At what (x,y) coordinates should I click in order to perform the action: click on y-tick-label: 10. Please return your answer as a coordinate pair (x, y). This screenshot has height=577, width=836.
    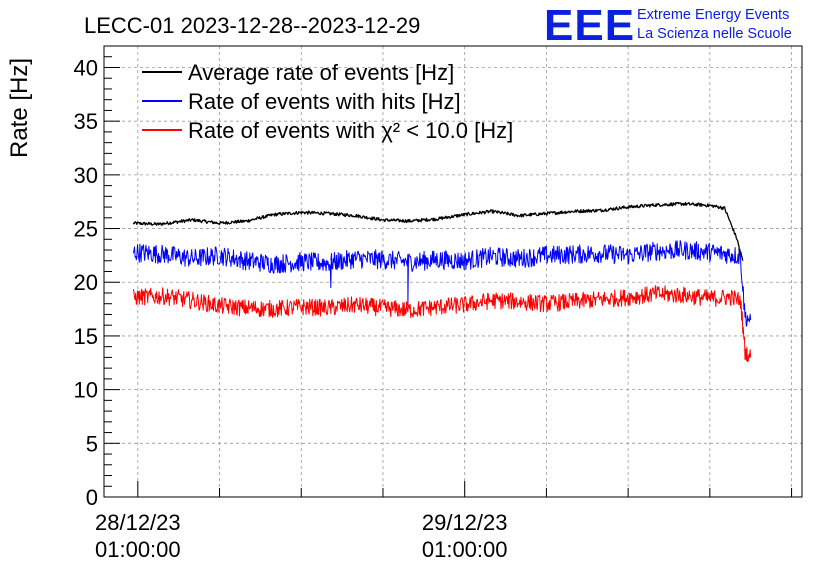
    Looking at the image, I should click on (86, 390).